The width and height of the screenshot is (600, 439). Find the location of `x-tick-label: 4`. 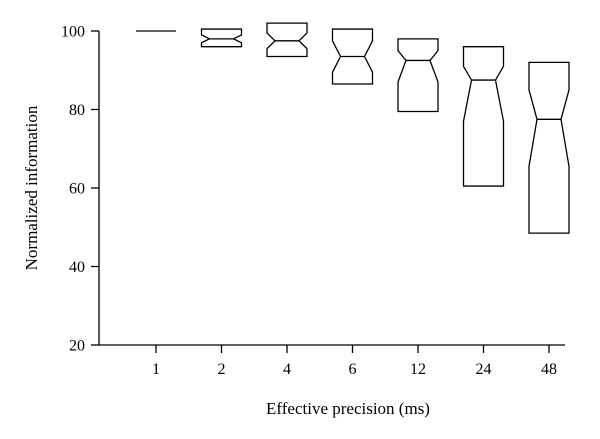

x-tick-label: 4 is located at coordinates (287, 369).